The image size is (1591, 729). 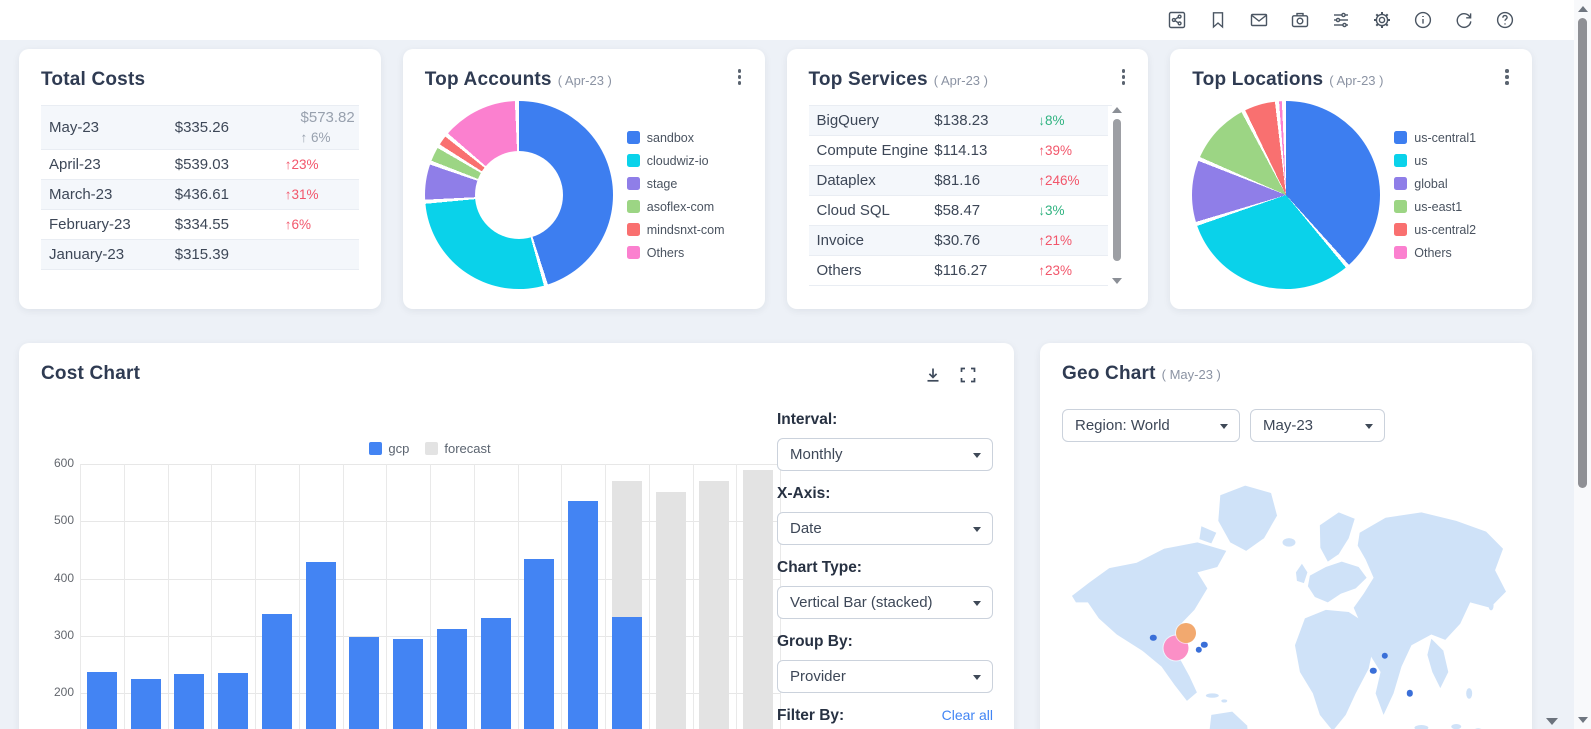 I want to click on chart-type-value: Vertical Bar (stacked), so click(x=861, y=602).